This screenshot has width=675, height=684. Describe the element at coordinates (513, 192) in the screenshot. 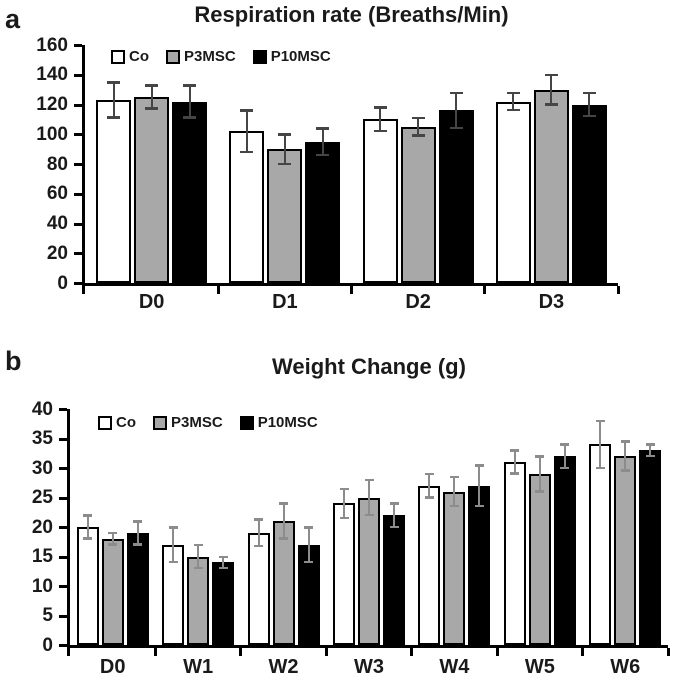

I see `bar-co-d3` at that location.